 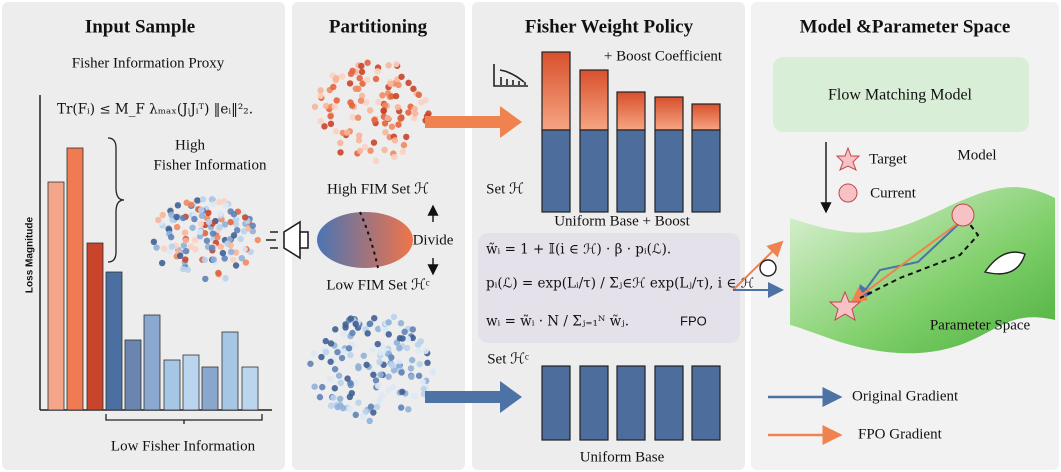 What do you see at coordinates (622, 457) in the screenshot?
I see `caption: Uniform Base` at bounding box center [622, 457].